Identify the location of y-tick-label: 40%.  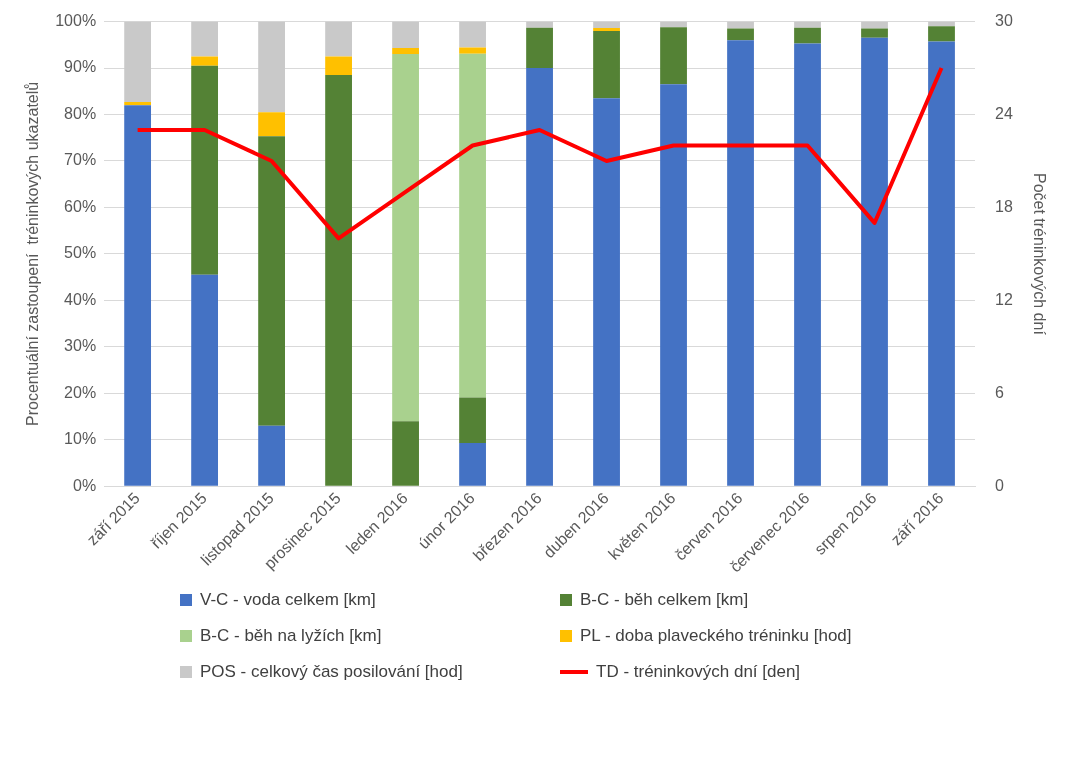
(80, 299).